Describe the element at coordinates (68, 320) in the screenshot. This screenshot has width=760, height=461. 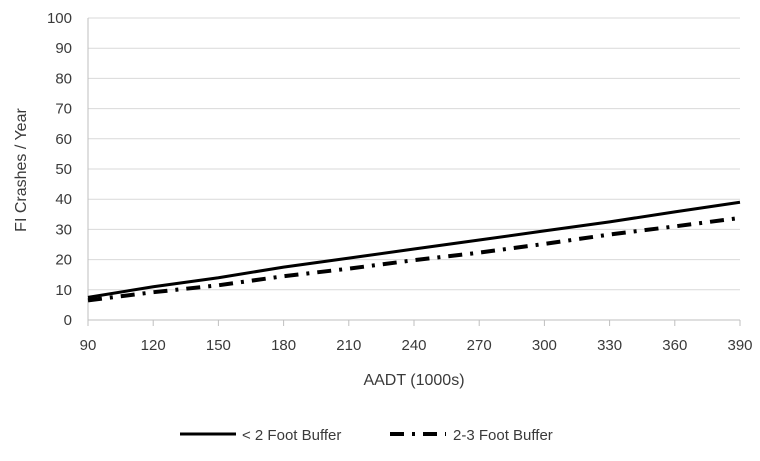
I see `y-tick-label: 0` at that location.